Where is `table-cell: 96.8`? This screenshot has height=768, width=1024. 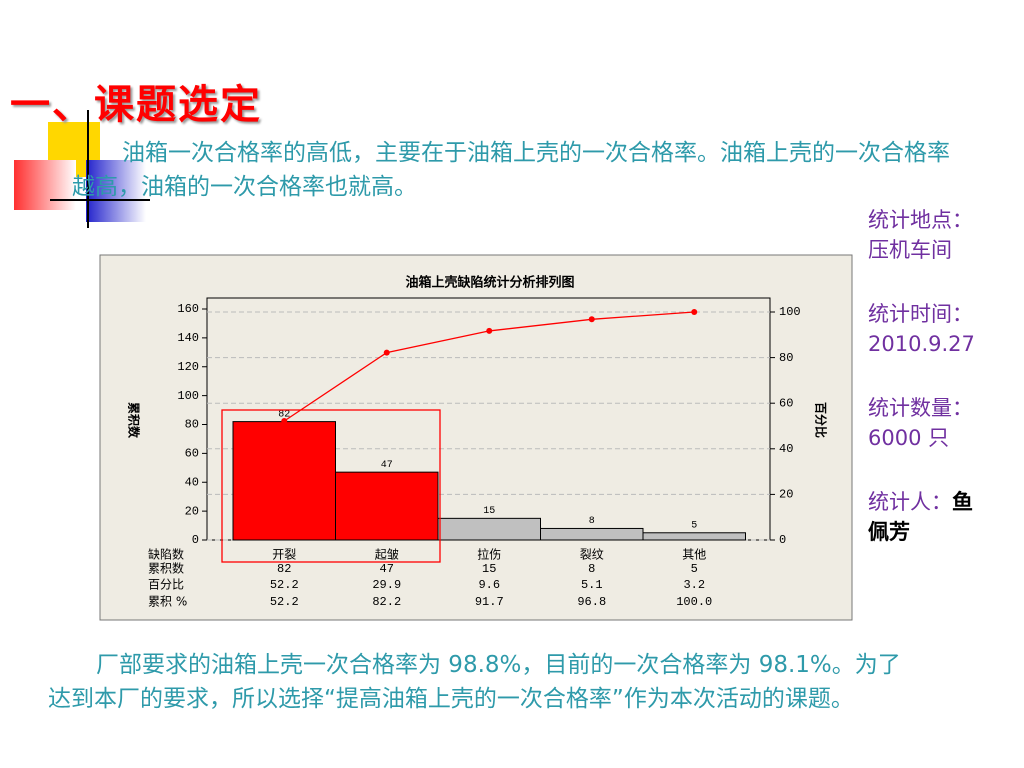 table-cell: 96.8 is located at coordinates (591, 602).